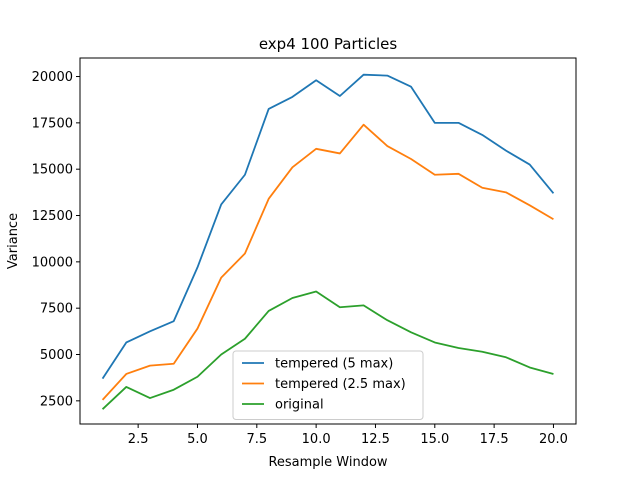 The image size is (640, 478). Describe the element at coordinates (375, 439) in the screenshot. I see `x-tick-label: 12.5` at that location.